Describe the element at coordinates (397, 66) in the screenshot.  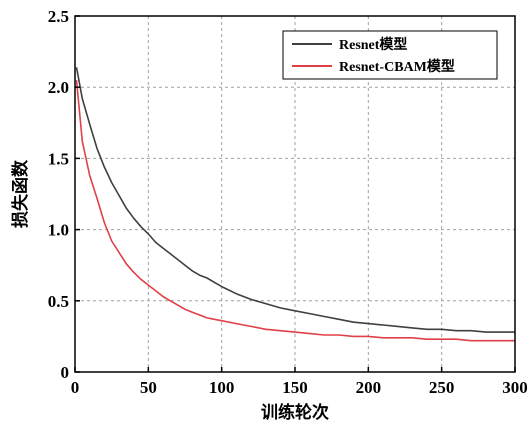
I see `legend-label-resnet-cbam: Resnet-CBAM模型` at that location.